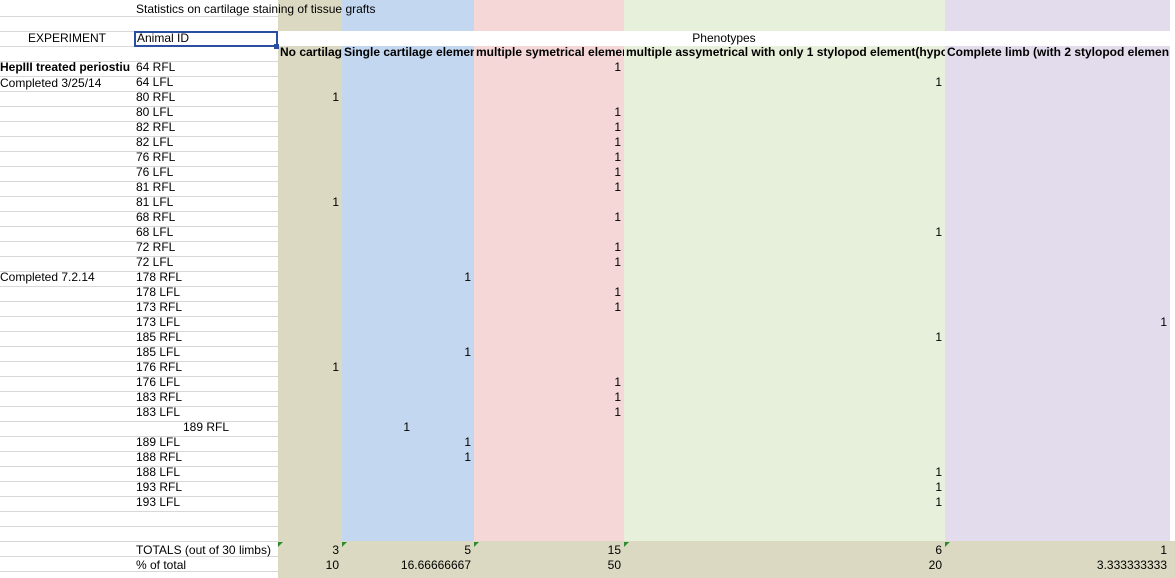 This screenshot has height=578, width=1175. Describe the element at coordinates (159, 457) in the screenshot. I see `animal-id-cell: 188 RFL` at that location.